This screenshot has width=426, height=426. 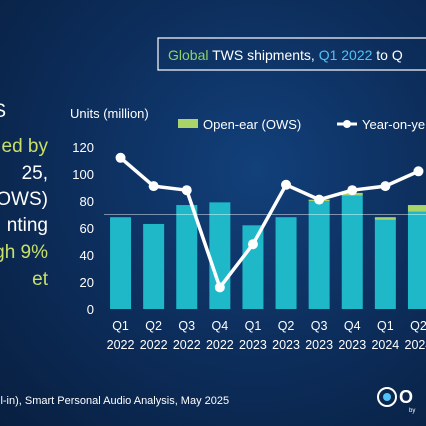 I want to click on logo-text: O, so click(x=406, y=397).